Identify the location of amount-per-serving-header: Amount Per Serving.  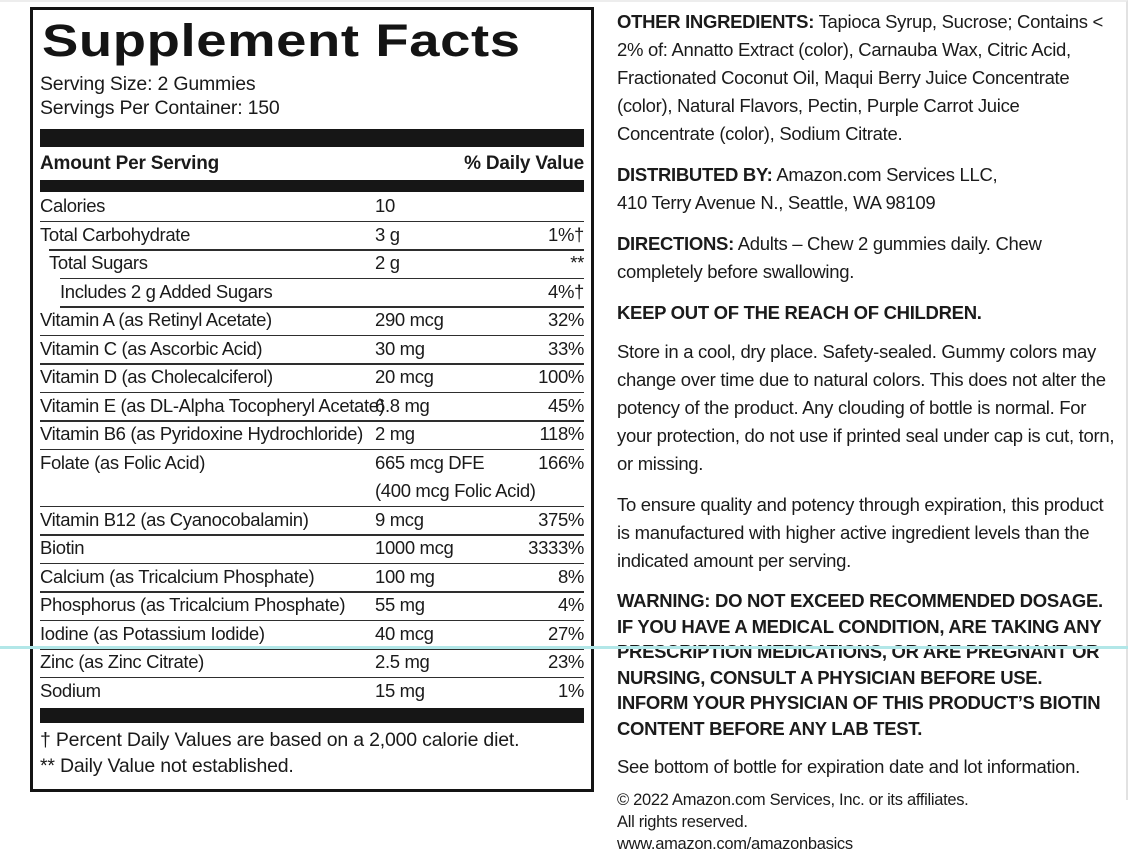
(130, 163).